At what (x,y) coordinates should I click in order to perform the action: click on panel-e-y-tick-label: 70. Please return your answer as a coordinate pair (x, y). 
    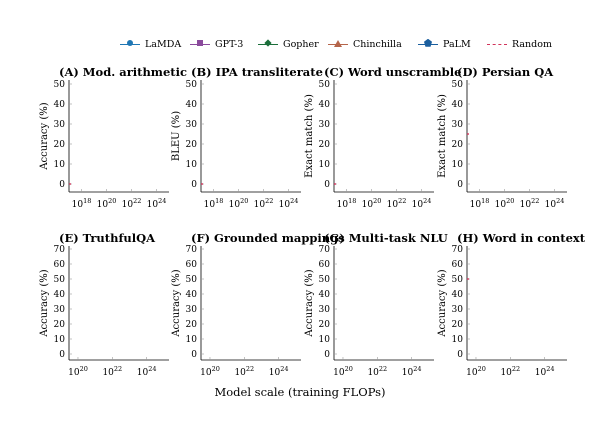
    Looking at the image, I should click on (60, 250).